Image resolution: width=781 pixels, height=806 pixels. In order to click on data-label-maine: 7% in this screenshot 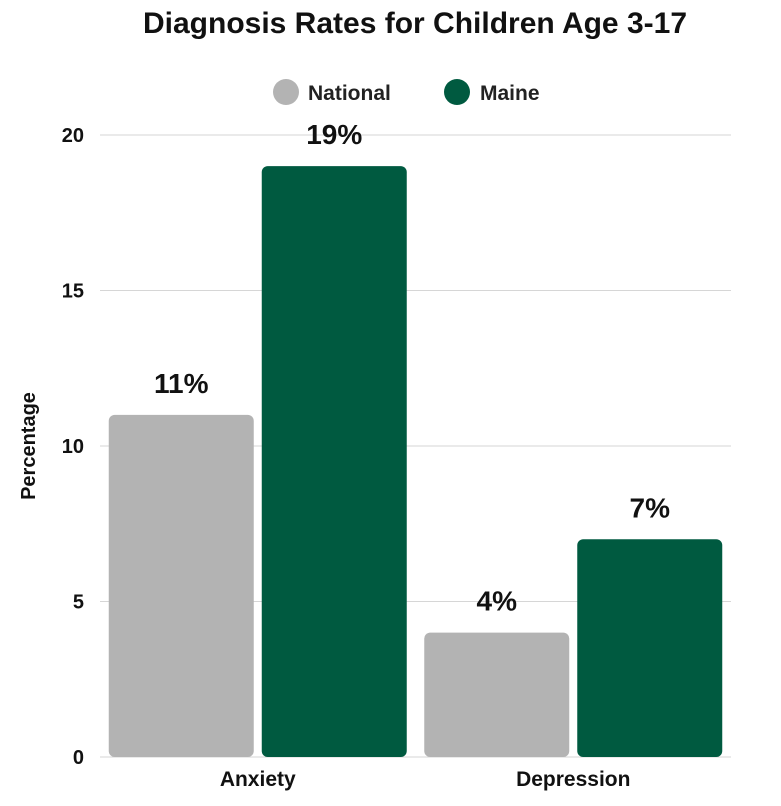, I will do `click(650, 507)`.